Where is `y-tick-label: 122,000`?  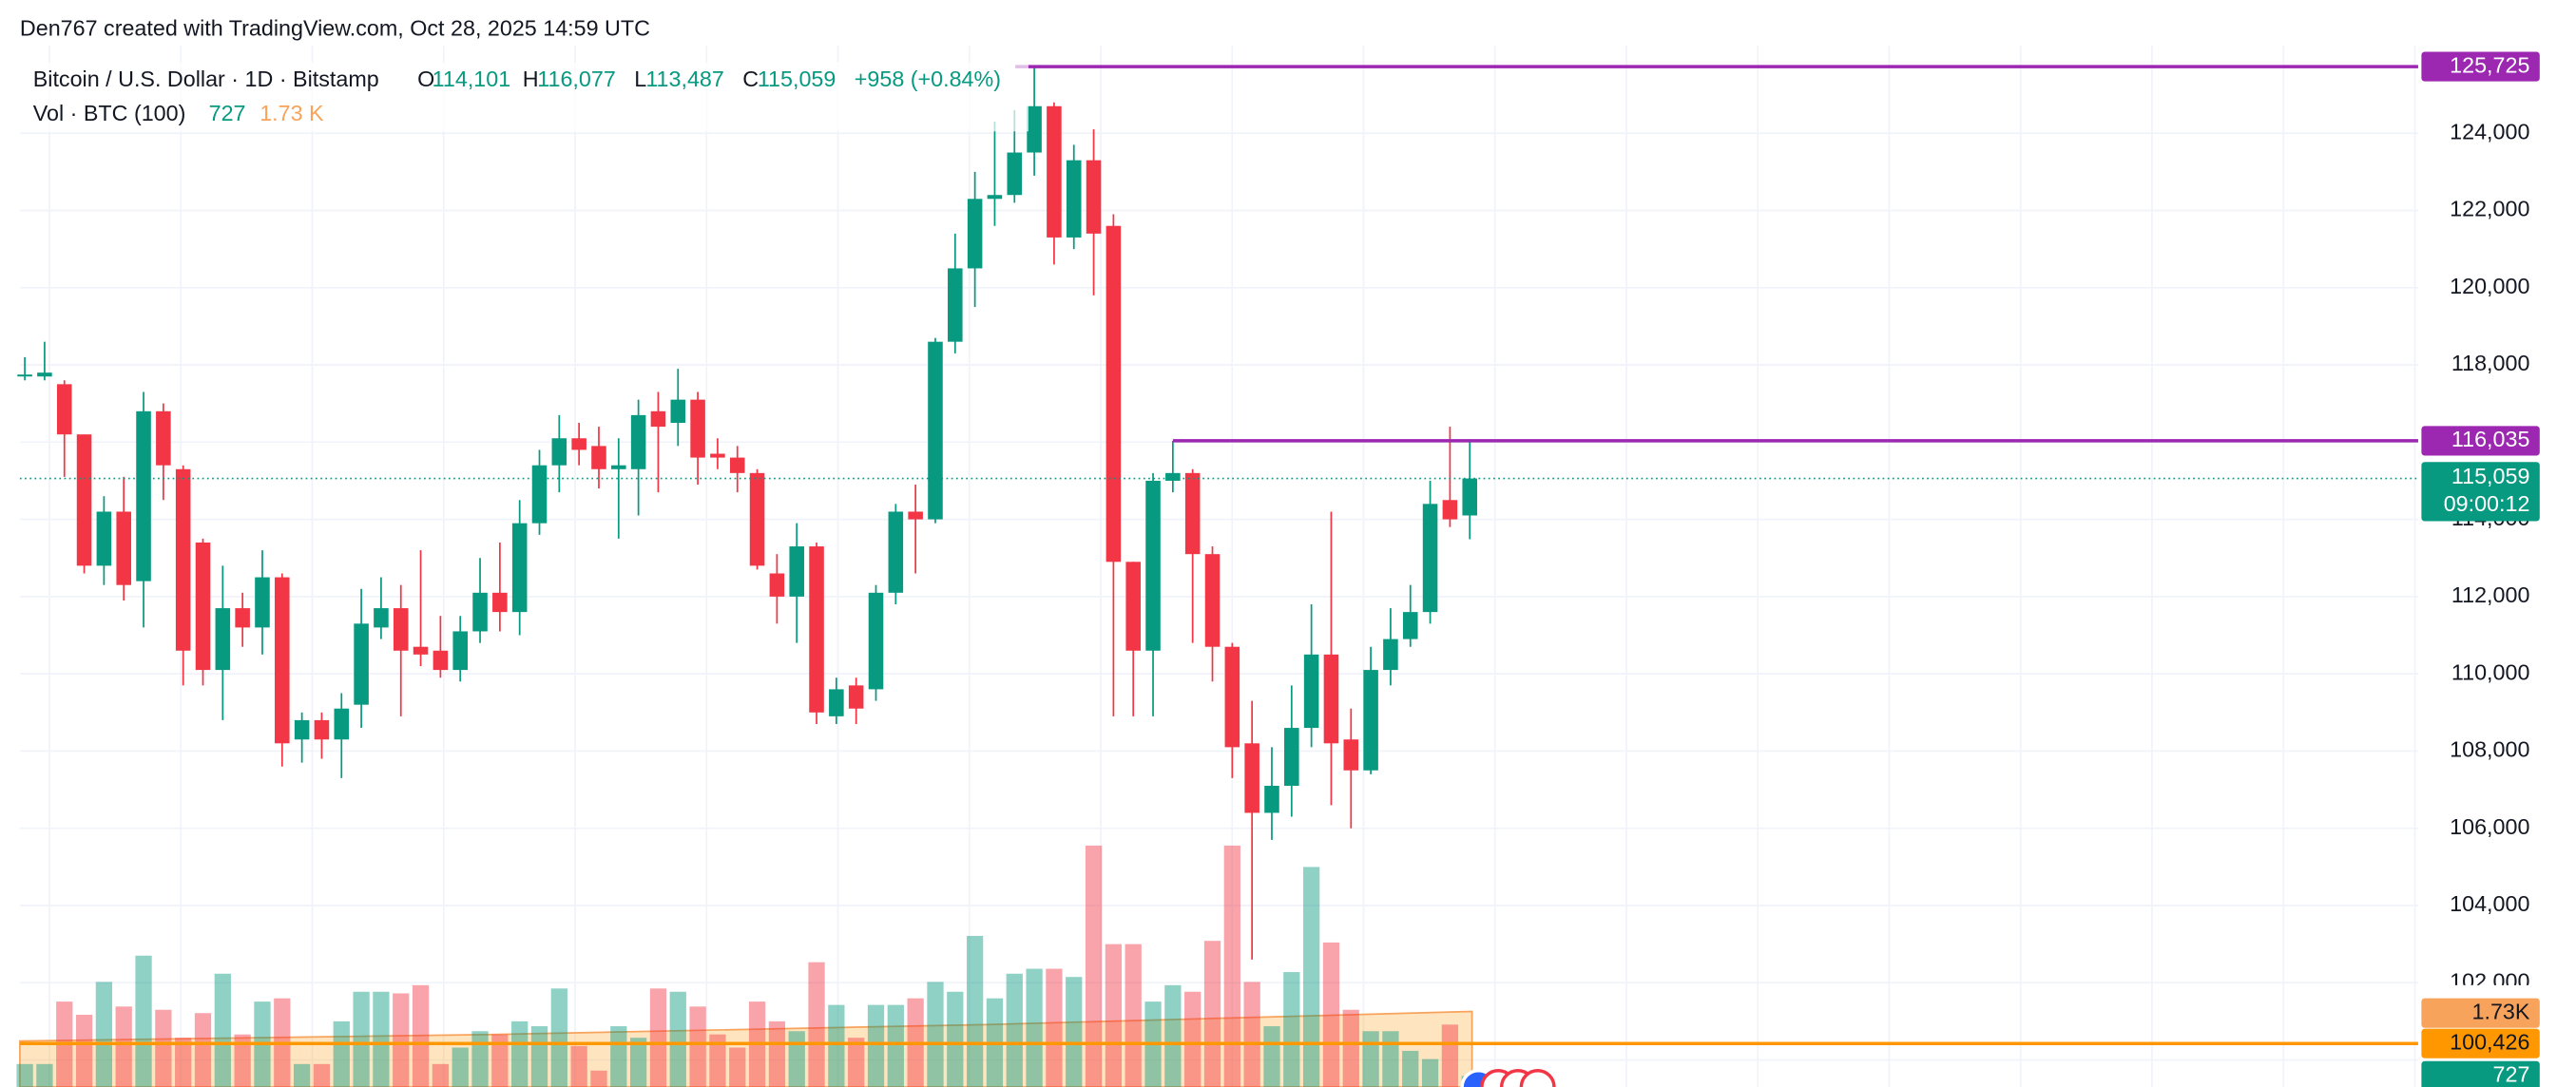
y-tick-label: 122,000 is located at coordinates (2489, 209).